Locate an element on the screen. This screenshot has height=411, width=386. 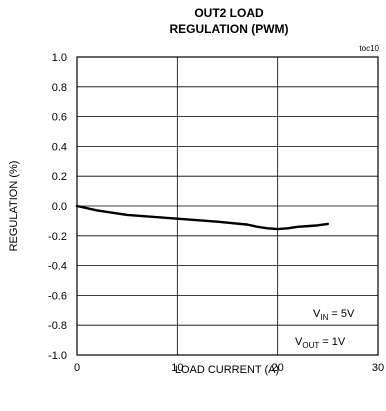
annotation-vin-rest: = 5V is located at coordinates (341, 314).